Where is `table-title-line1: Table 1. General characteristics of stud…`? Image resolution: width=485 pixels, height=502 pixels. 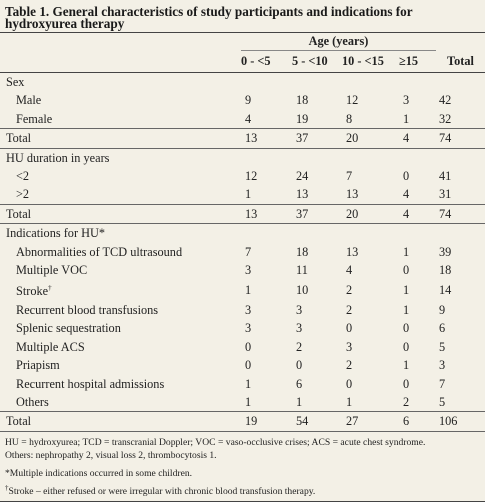 table-title-line1: Table 1. General characteristics of stud… is located at coordinates (209, 11).